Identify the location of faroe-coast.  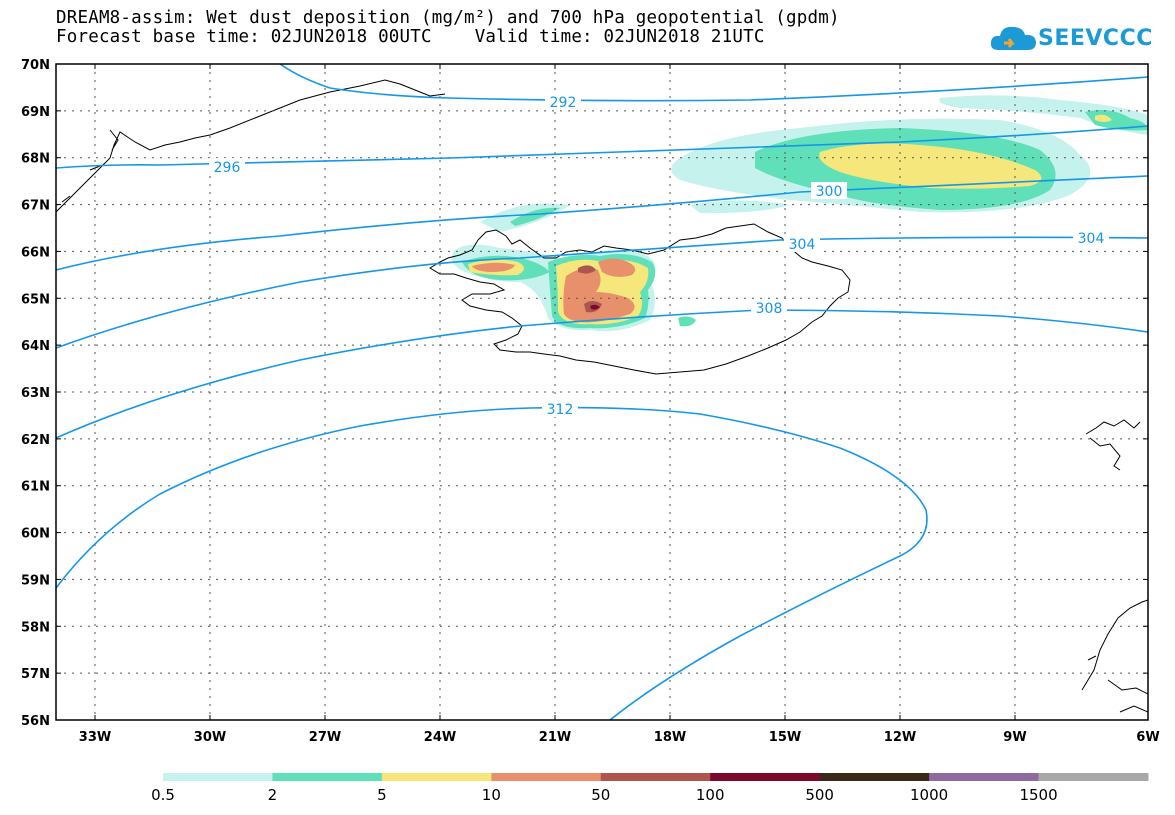
(1113, 445).